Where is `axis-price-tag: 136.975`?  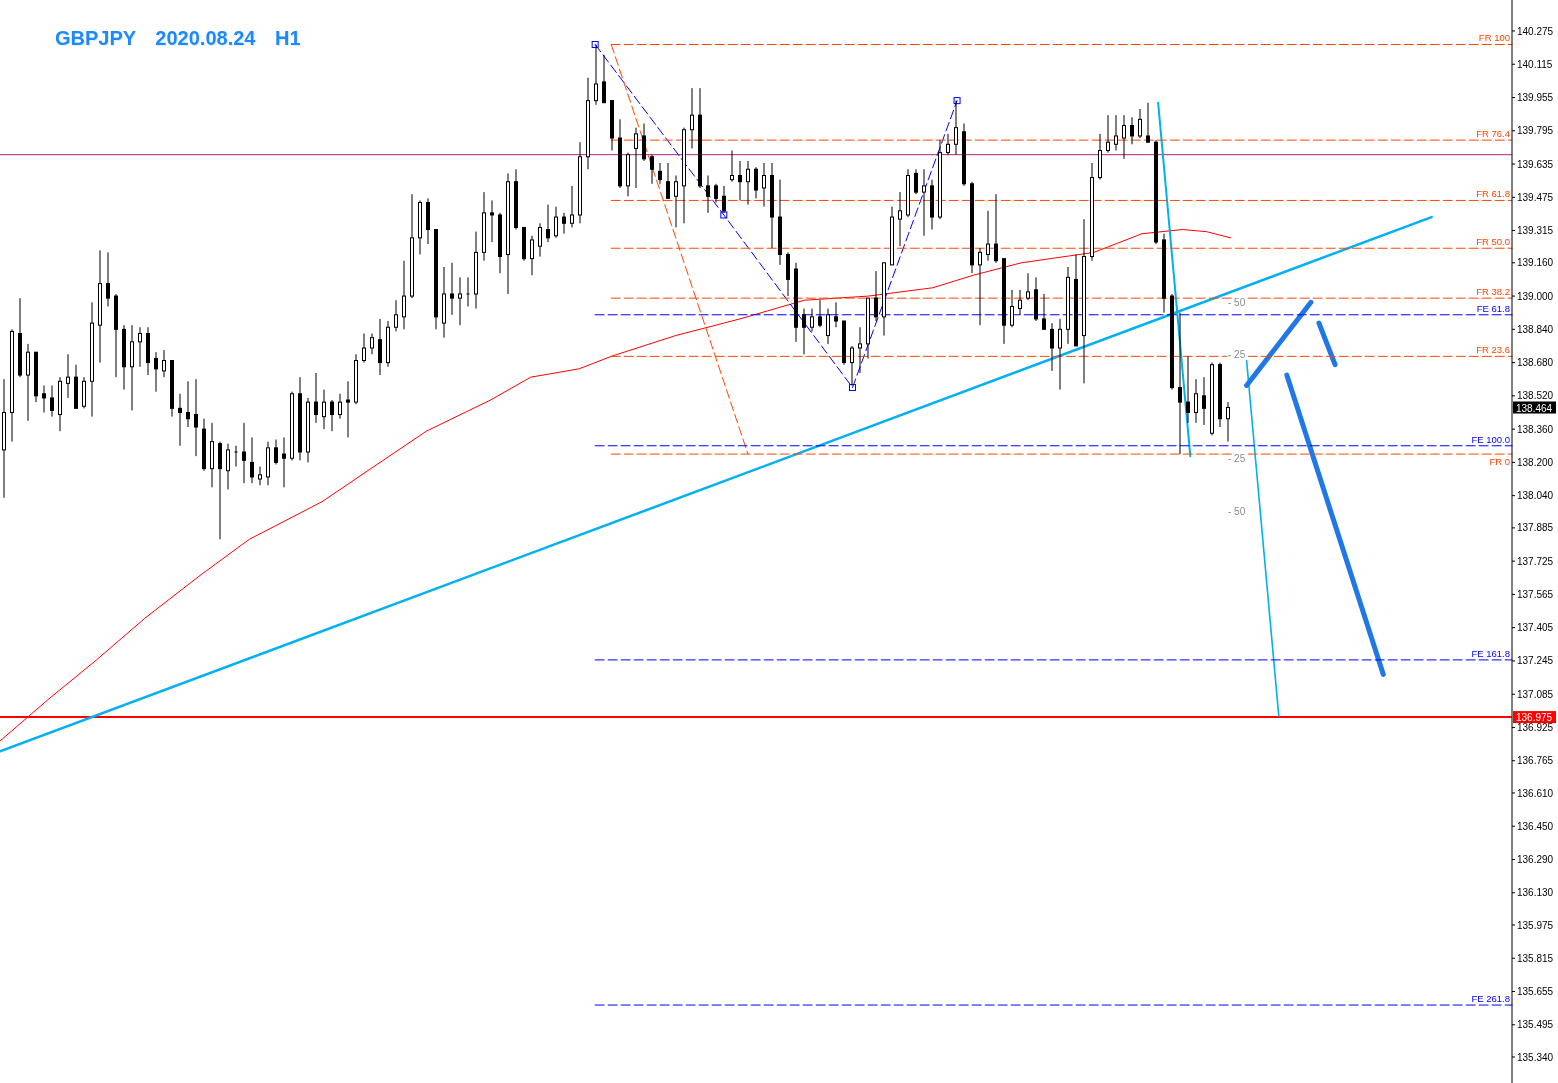
axis-price-tag: 136.975 is located at coordinates (1534, 717).